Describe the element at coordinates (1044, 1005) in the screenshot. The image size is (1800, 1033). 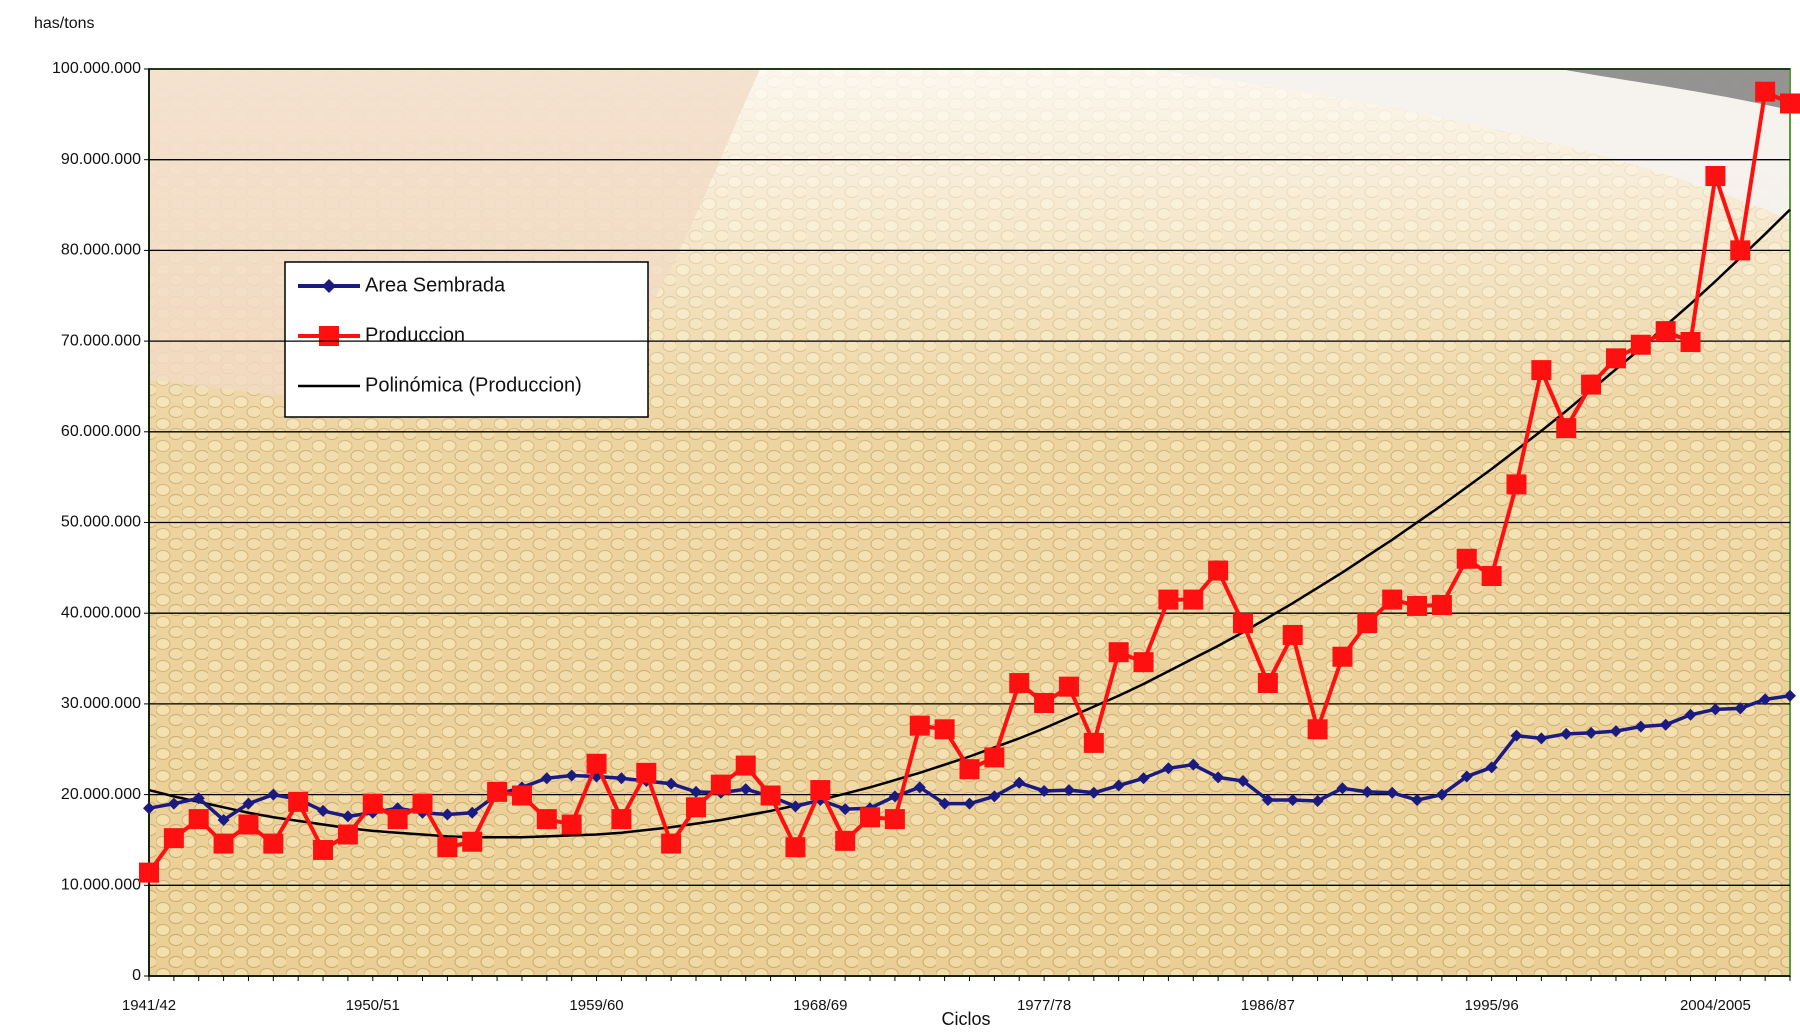
I see `x-tick-label: 1977/78` at that location.